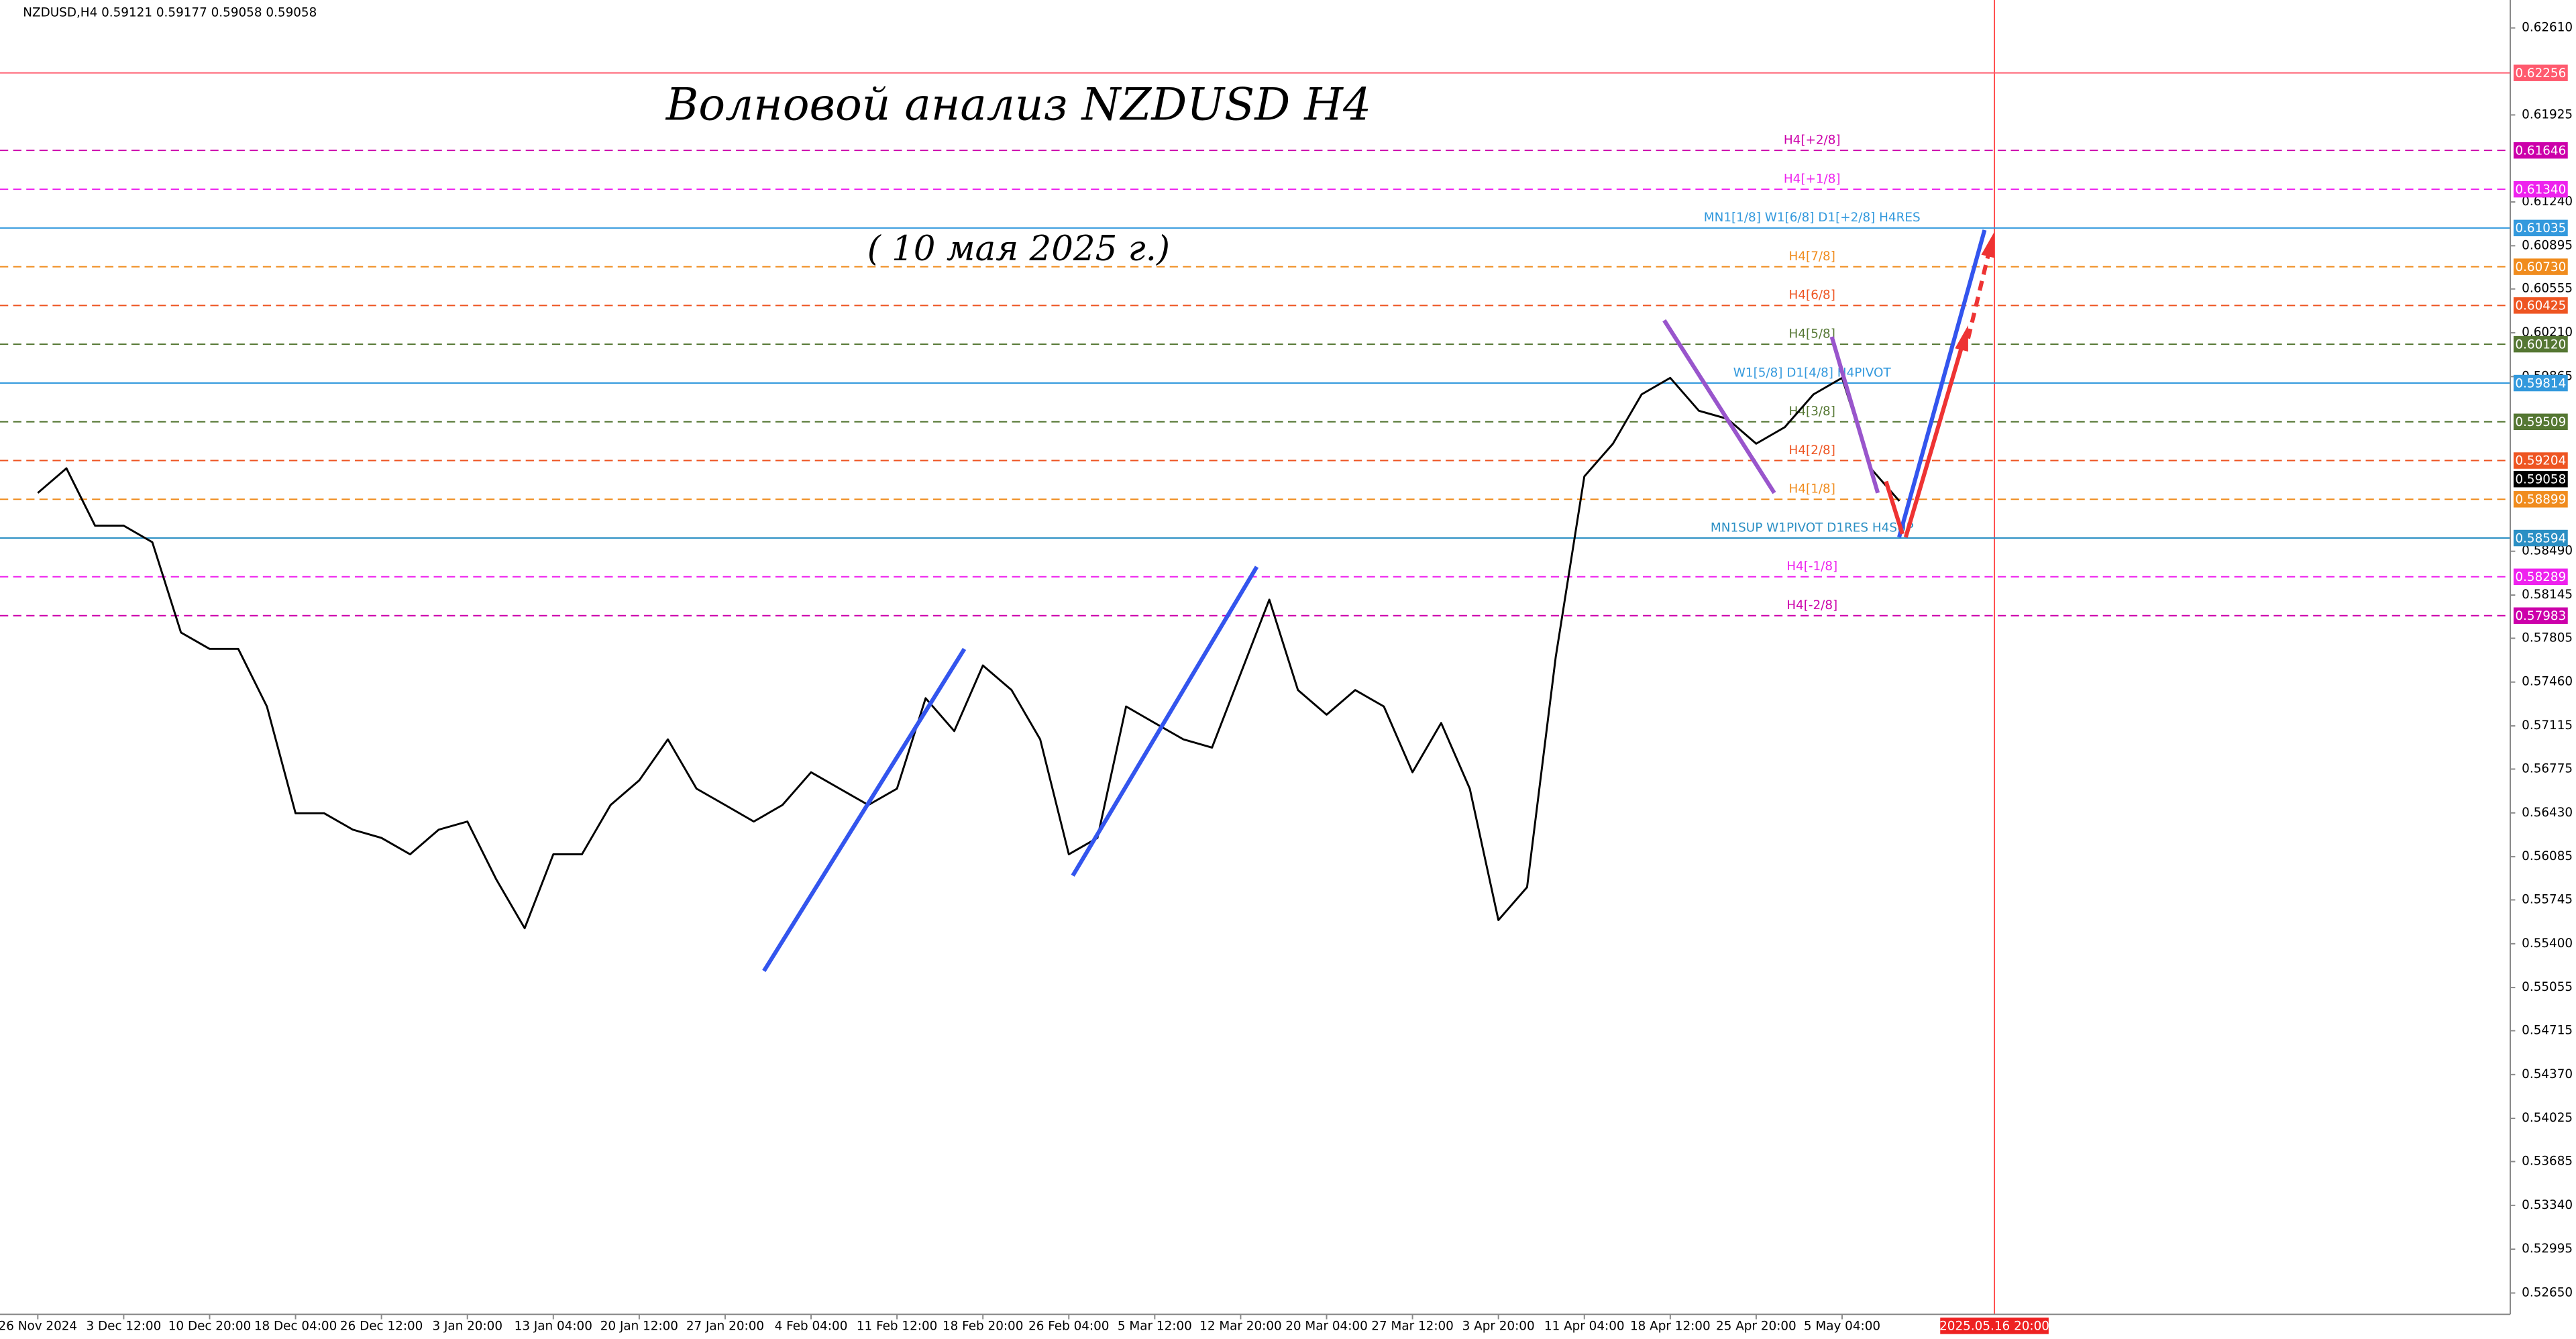  Describe the element at coordinates (811, 1327) in the screenshot. I see `x-tick-label: 4 Feb 04:00` at that location.